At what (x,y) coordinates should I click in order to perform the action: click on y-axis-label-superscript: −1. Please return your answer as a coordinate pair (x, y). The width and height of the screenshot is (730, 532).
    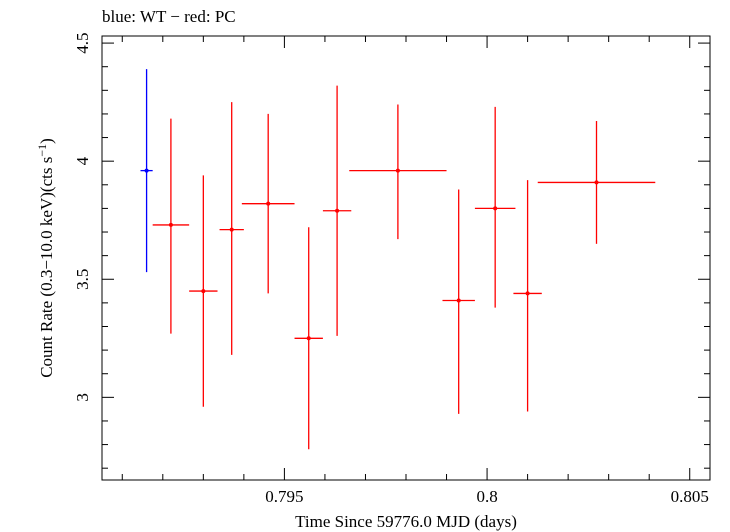
    Looking at the image, I should click on (42, 150).